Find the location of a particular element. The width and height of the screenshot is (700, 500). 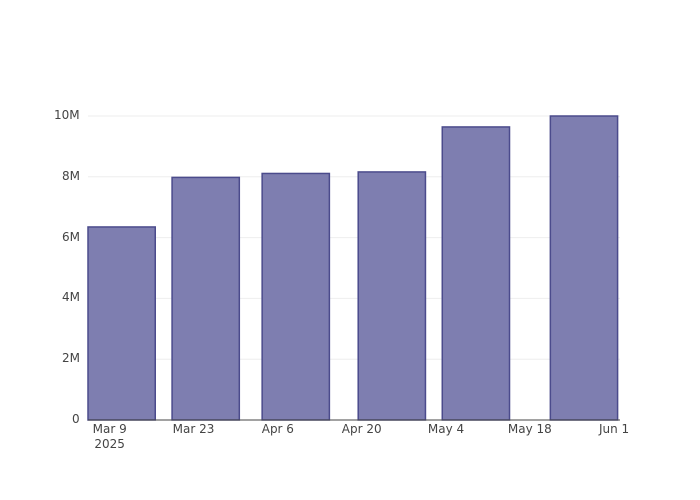

x-tick-label: Apr 20 is located at coordinates (361, 429).